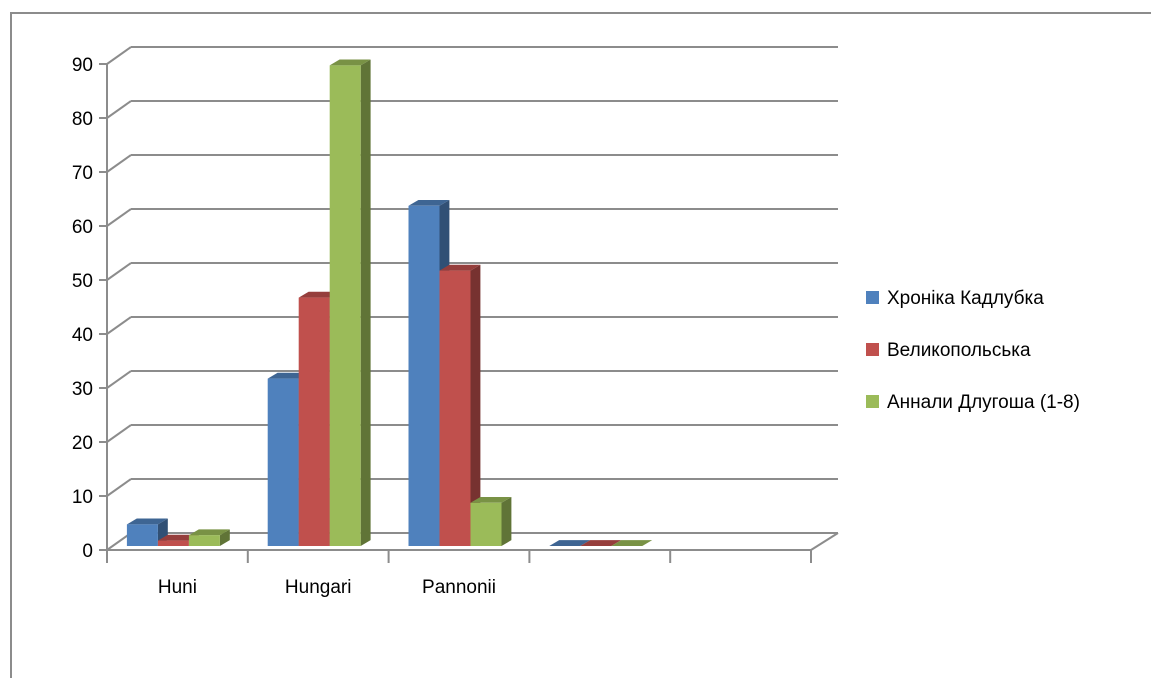  What do you see at coordinates (318, 587) in the screenshot?
I see `x-tick-label: Hungari` at bounding box center [318, 587].